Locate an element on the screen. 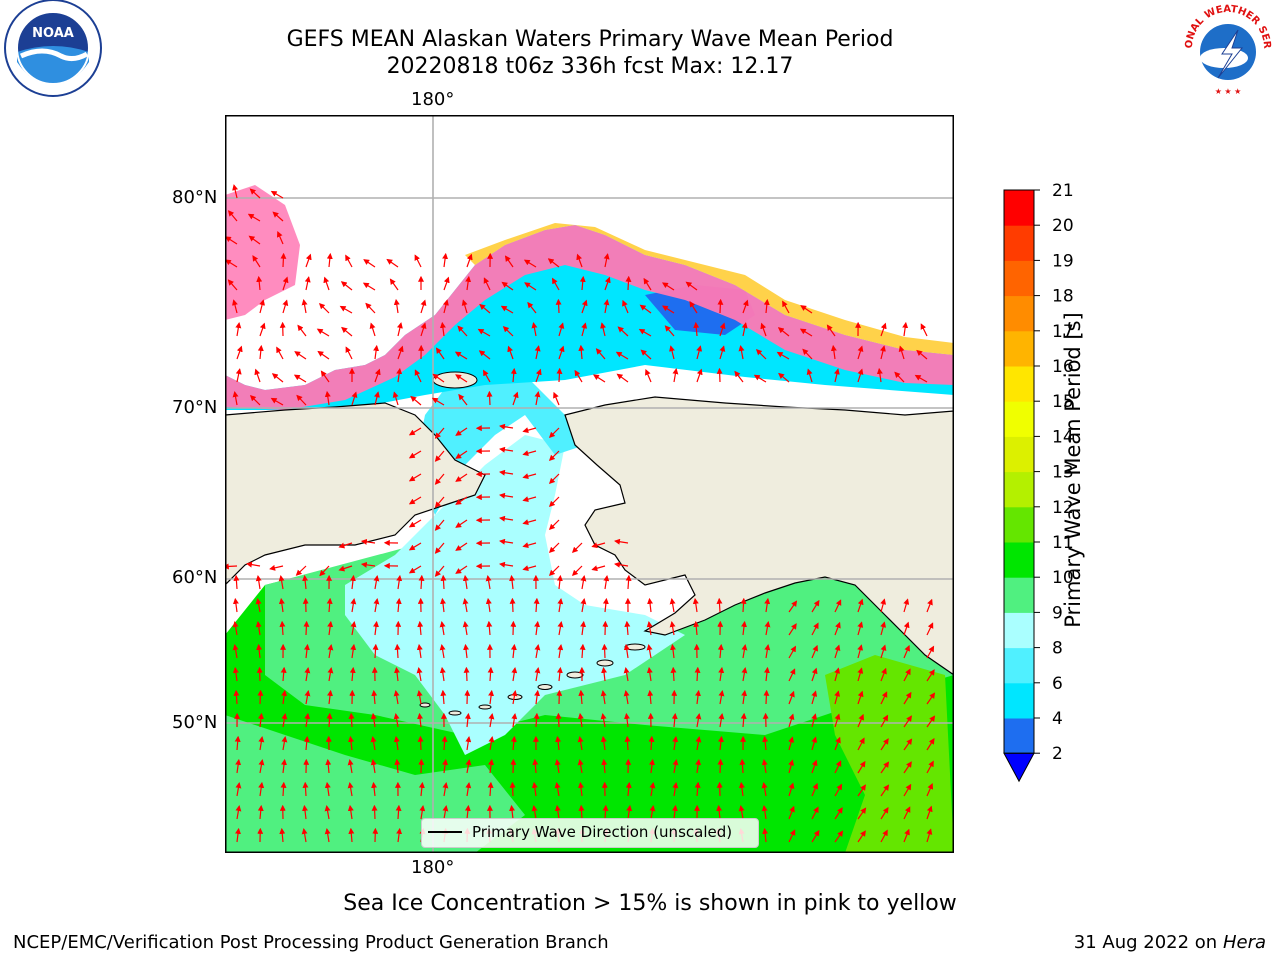  map-legend: Primary Wave Direction (unscaled) is located at coordinates (590, 833).